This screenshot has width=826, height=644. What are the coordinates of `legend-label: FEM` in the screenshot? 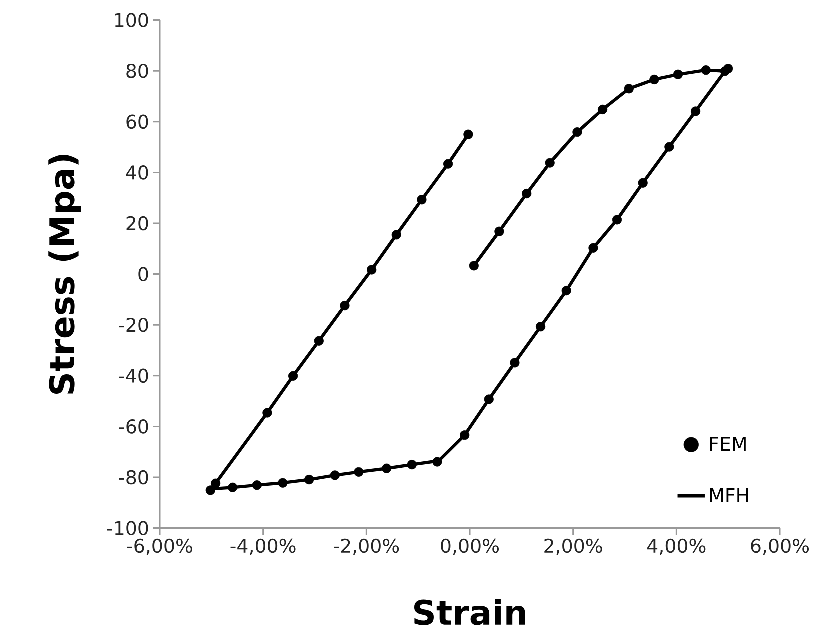 It's located at (728, 444).